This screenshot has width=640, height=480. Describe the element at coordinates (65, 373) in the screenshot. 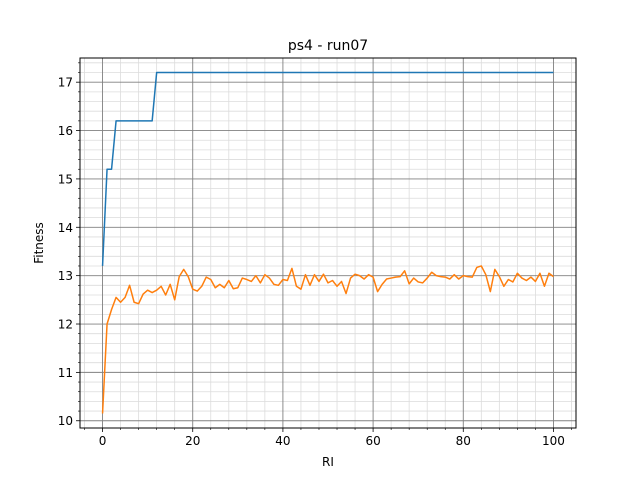

I see `y-tick-label: 11` at that location.